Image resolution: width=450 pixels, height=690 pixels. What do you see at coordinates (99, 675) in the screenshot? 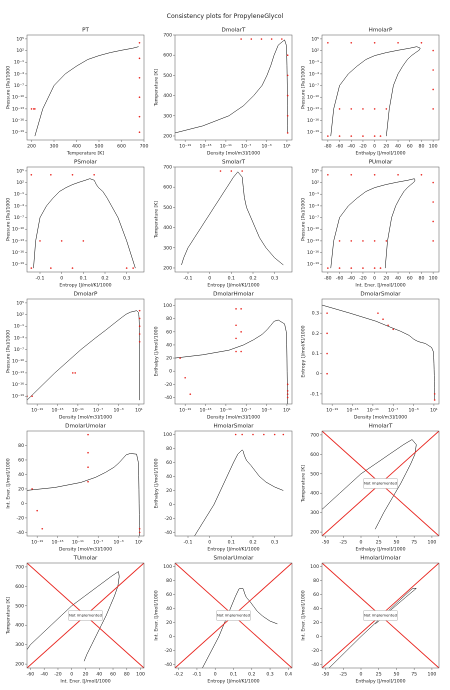
I see `x-tick-label: 40` at bounding box center [99, 675].